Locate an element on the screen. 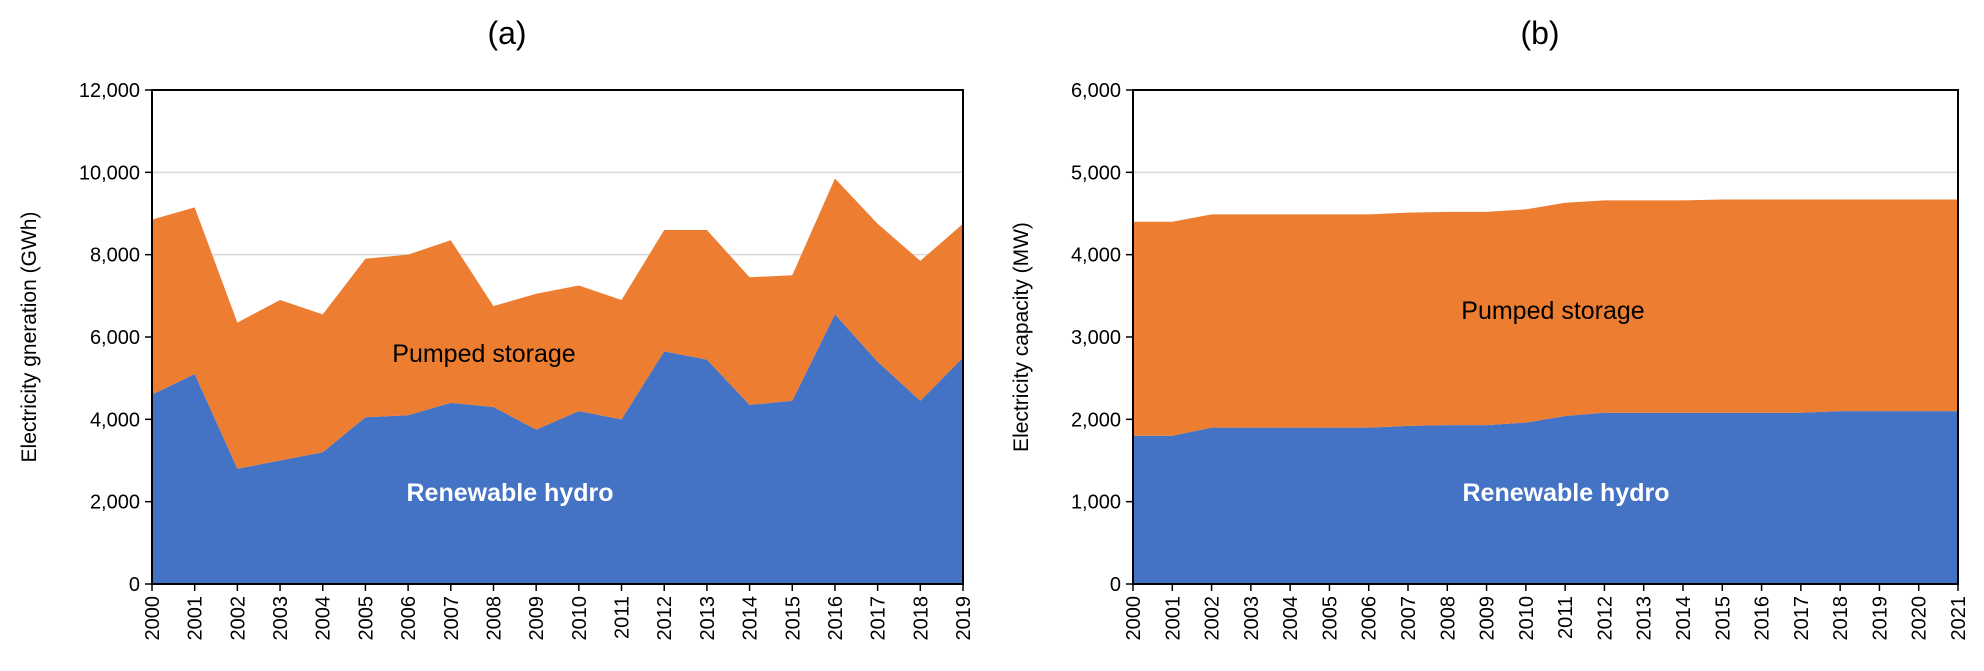 Image resolution: width=1984 pixels, height=671 pixels. y-tick-label: 5,000 is located at coordinates (1096, 173).